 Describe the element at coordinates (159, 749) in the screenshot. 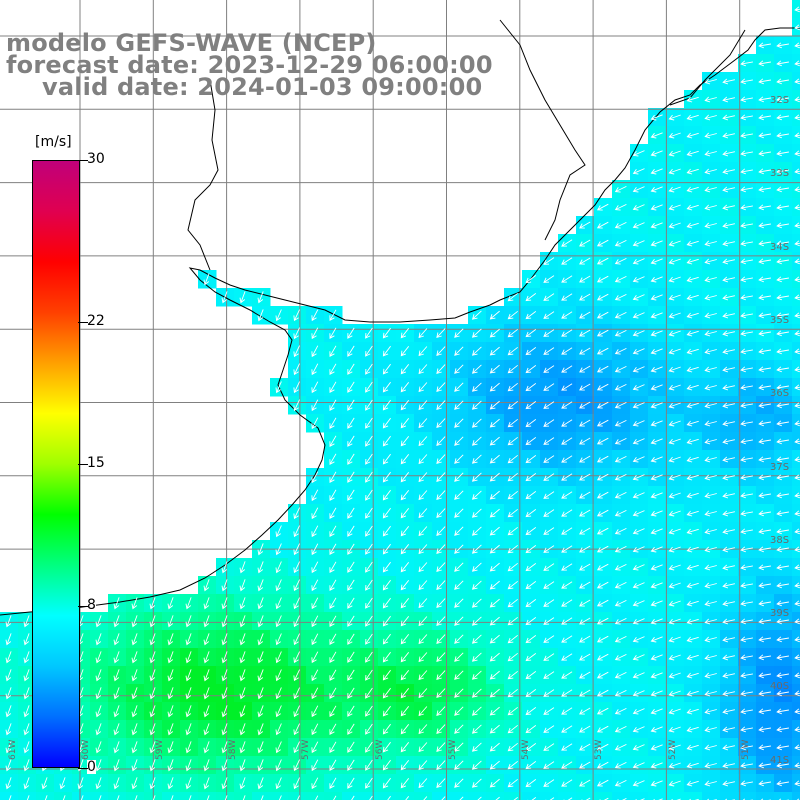

I see `longitude-label: 59W` at that location.